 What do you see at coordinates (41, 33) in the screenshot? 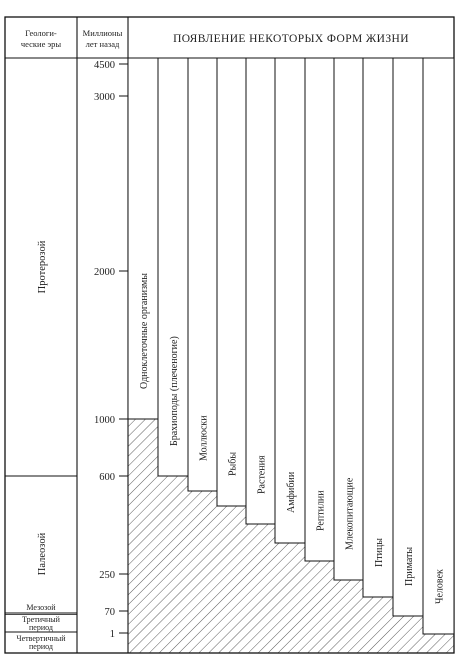
I see `eras-header-line1: Геологи-` at bounding box center [41, 33].